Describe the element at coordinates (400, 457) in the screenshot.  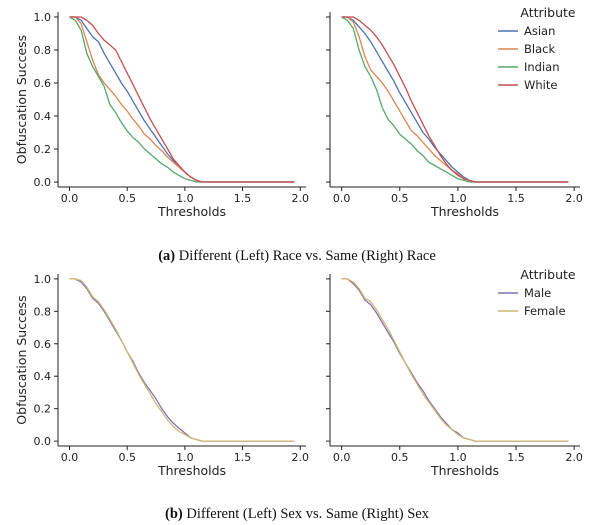
I see `sex-right-x-tick-label: 0.5` at that location.